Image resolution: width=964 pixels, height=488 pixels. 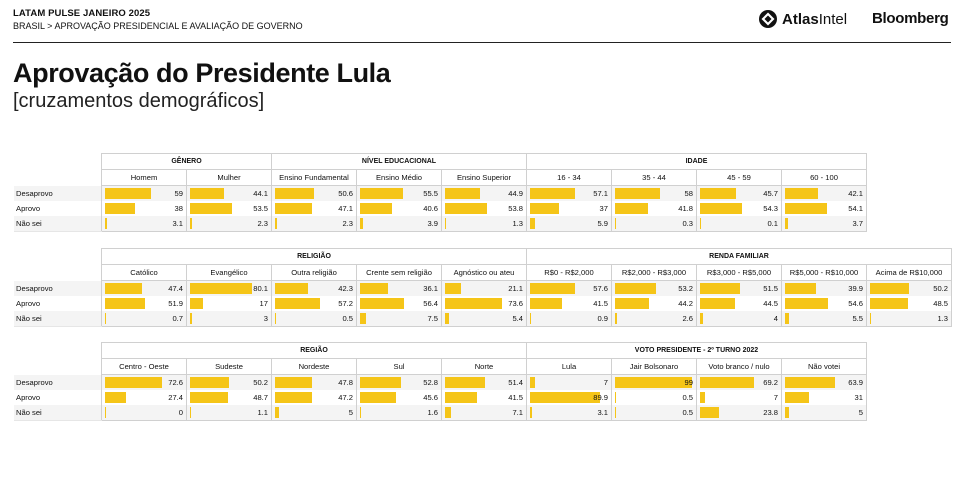 I want to click on bloomberg-logo: Bloomberg, so click(x=910, y=18).